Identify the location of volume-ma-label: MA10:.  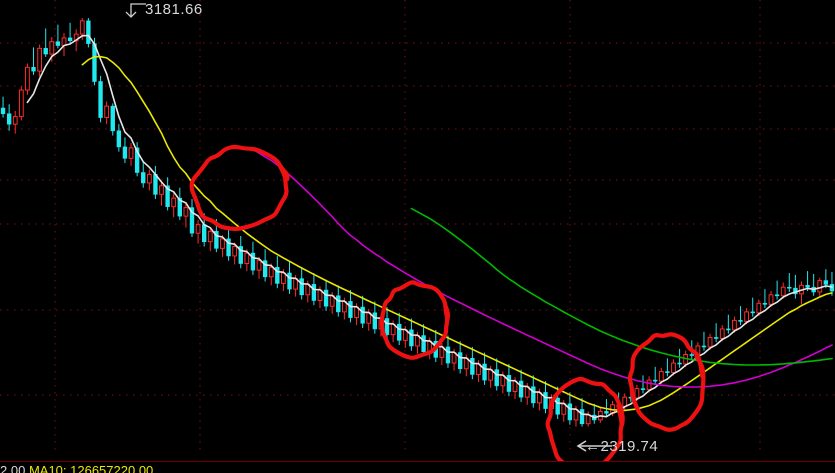
(47, 468).